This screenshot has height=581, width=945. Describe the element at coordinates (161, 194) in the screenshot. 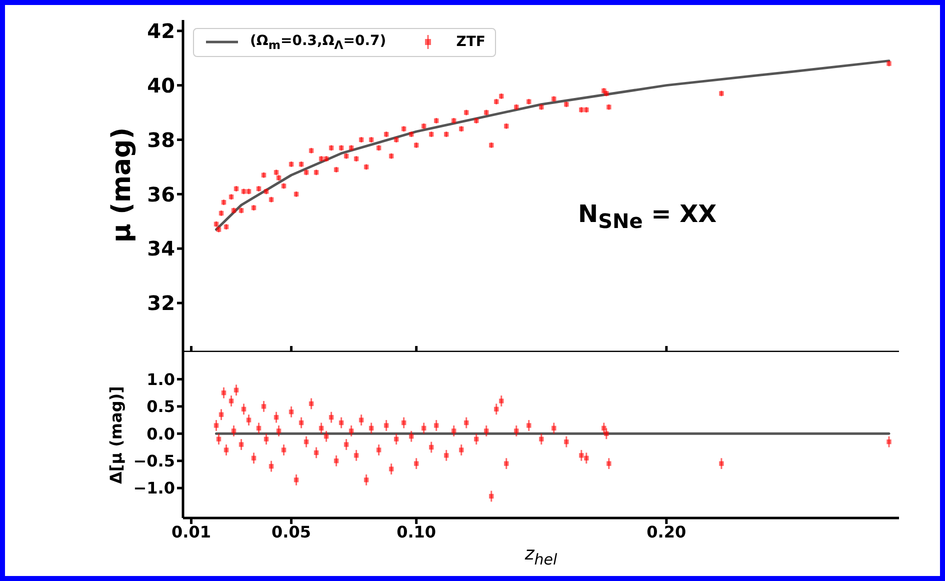

I see `y-tick-label: 36` at that location.